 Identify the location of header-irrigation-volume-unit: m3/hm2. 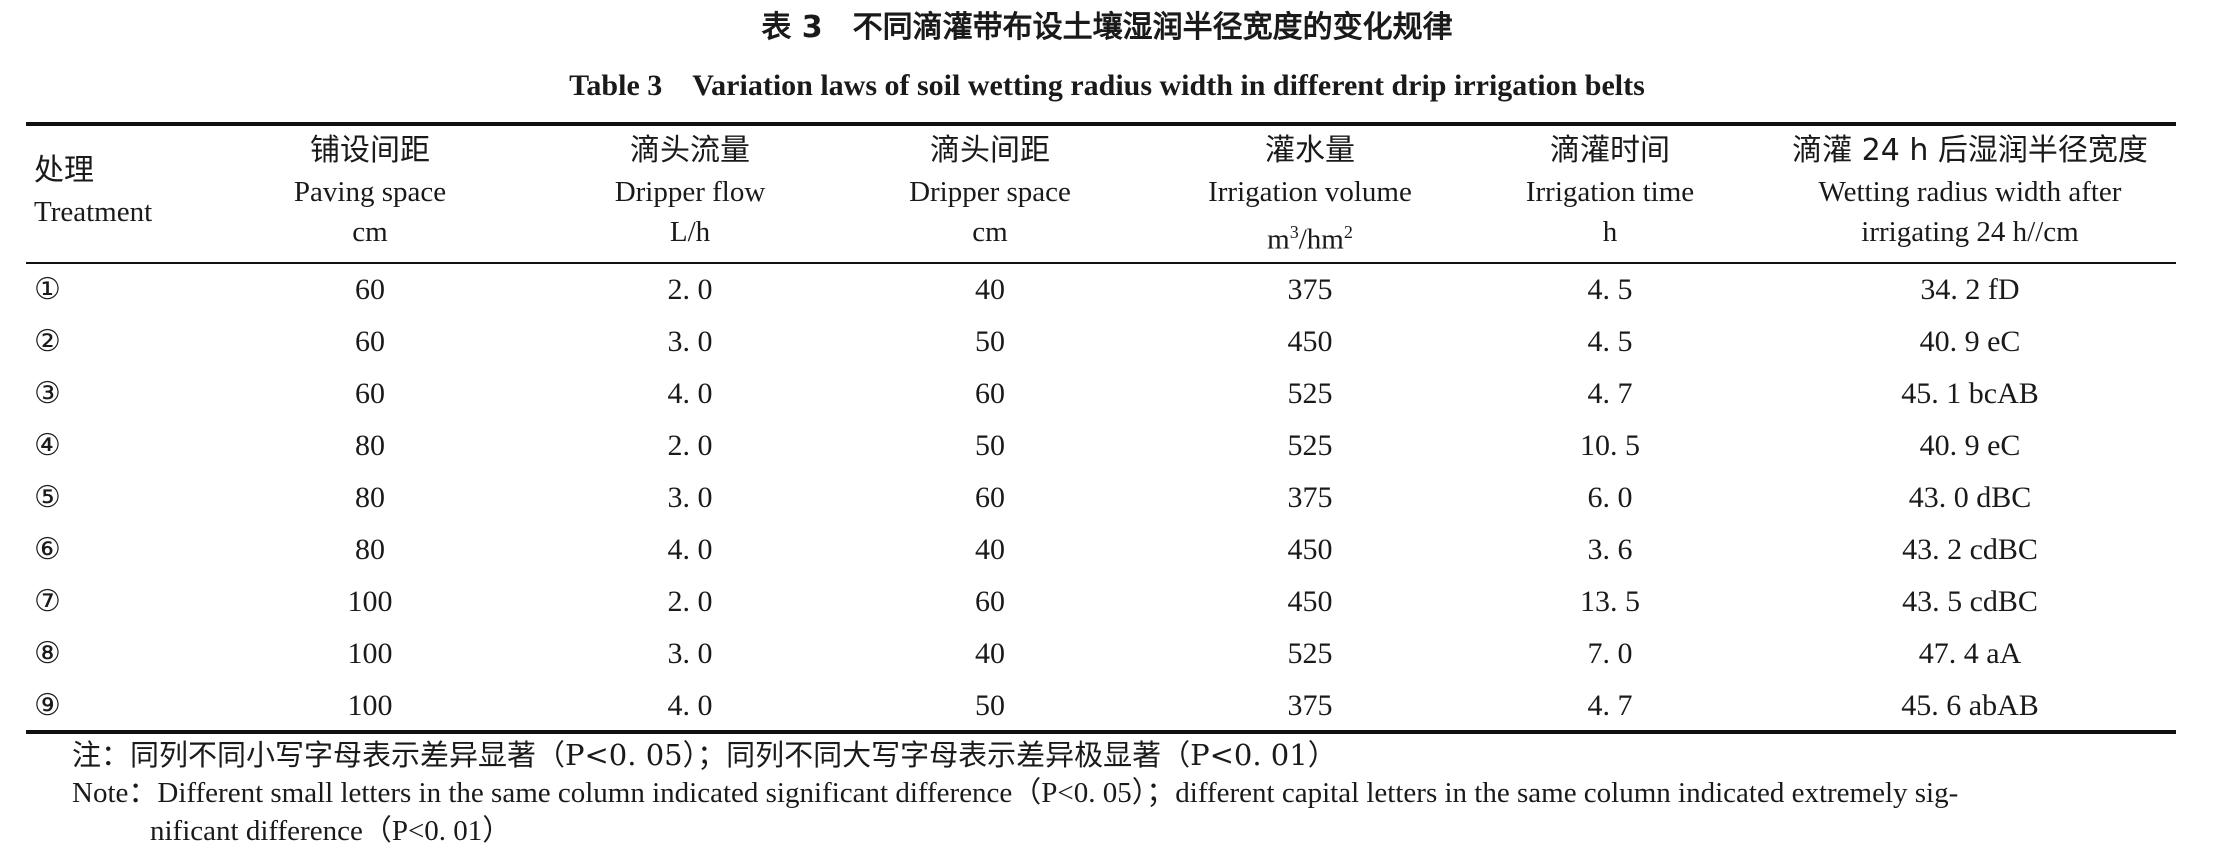
(1310, 239).